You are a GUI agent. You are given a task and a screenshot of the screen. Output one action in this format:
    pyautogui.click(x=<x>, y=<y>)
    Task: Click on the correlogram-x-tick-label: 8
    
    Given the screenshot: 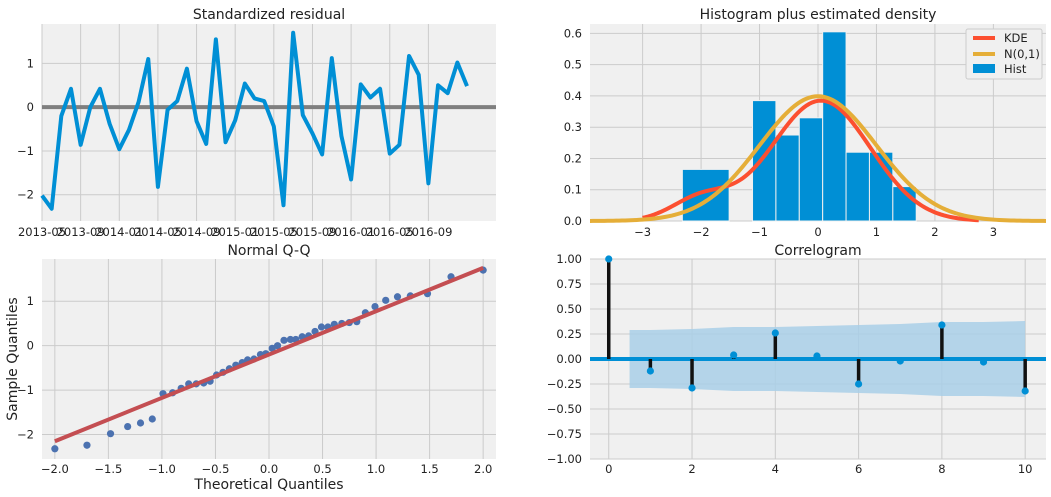 What is the action you would take?
    pyautogui.click(x=941, y=469)
    